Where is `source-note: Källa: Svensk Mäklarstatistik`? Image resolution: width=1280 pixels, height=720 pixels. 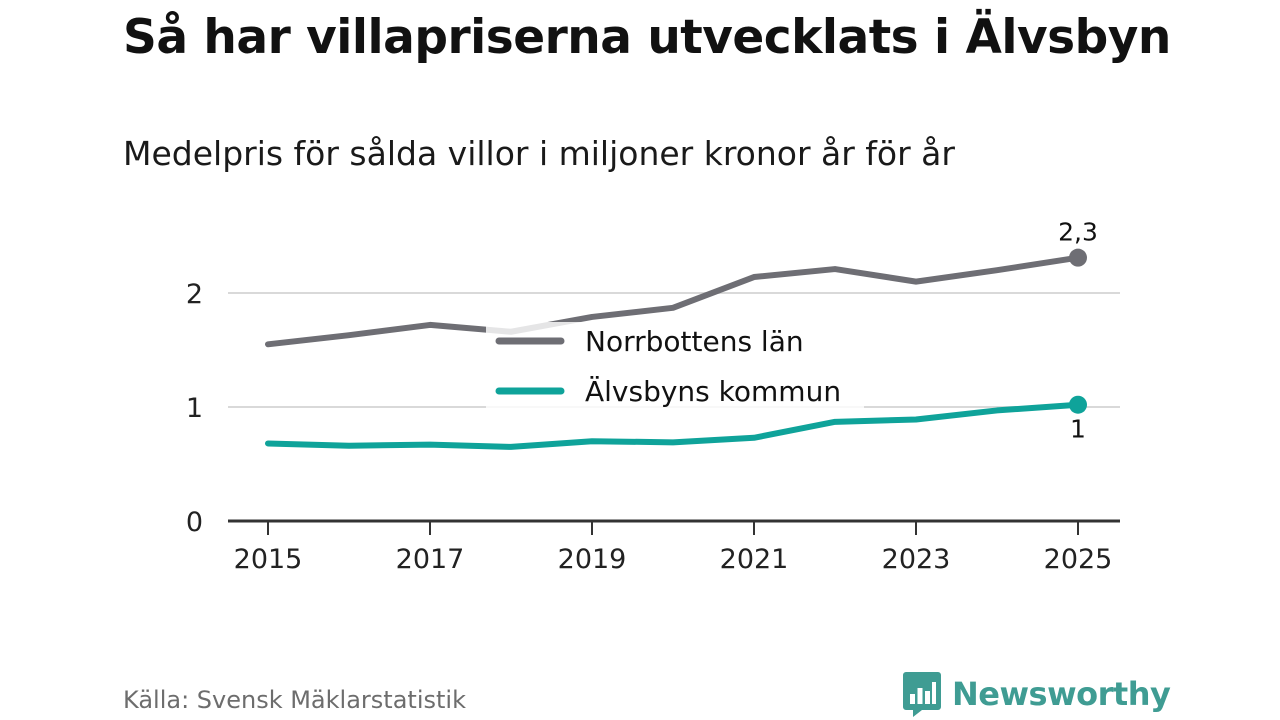 source-note: Källa: Svensk Mäklarstatistik is located at coordinates (294, 700).